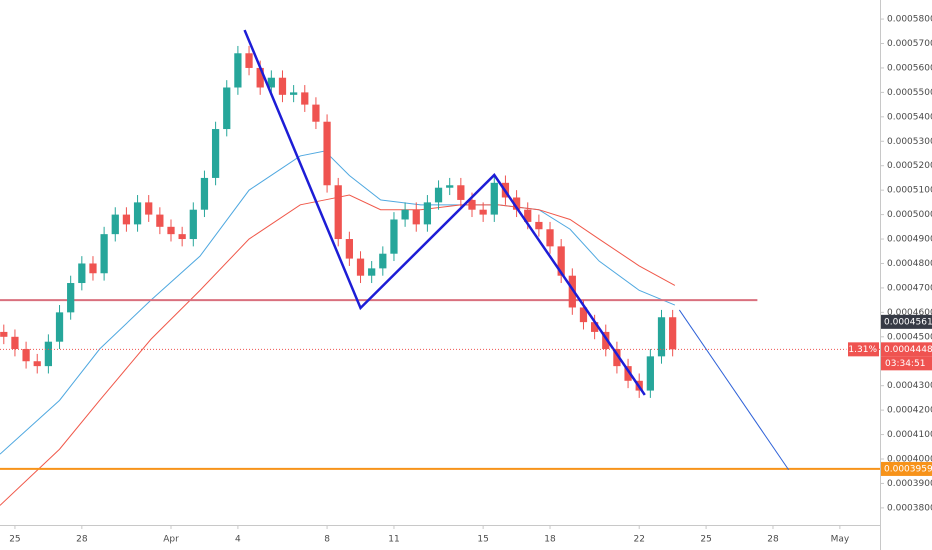 Image resolution: width=932 pixels, height=550 pixels. I want to click on price-label: 0.00044487, so click(908, 350).